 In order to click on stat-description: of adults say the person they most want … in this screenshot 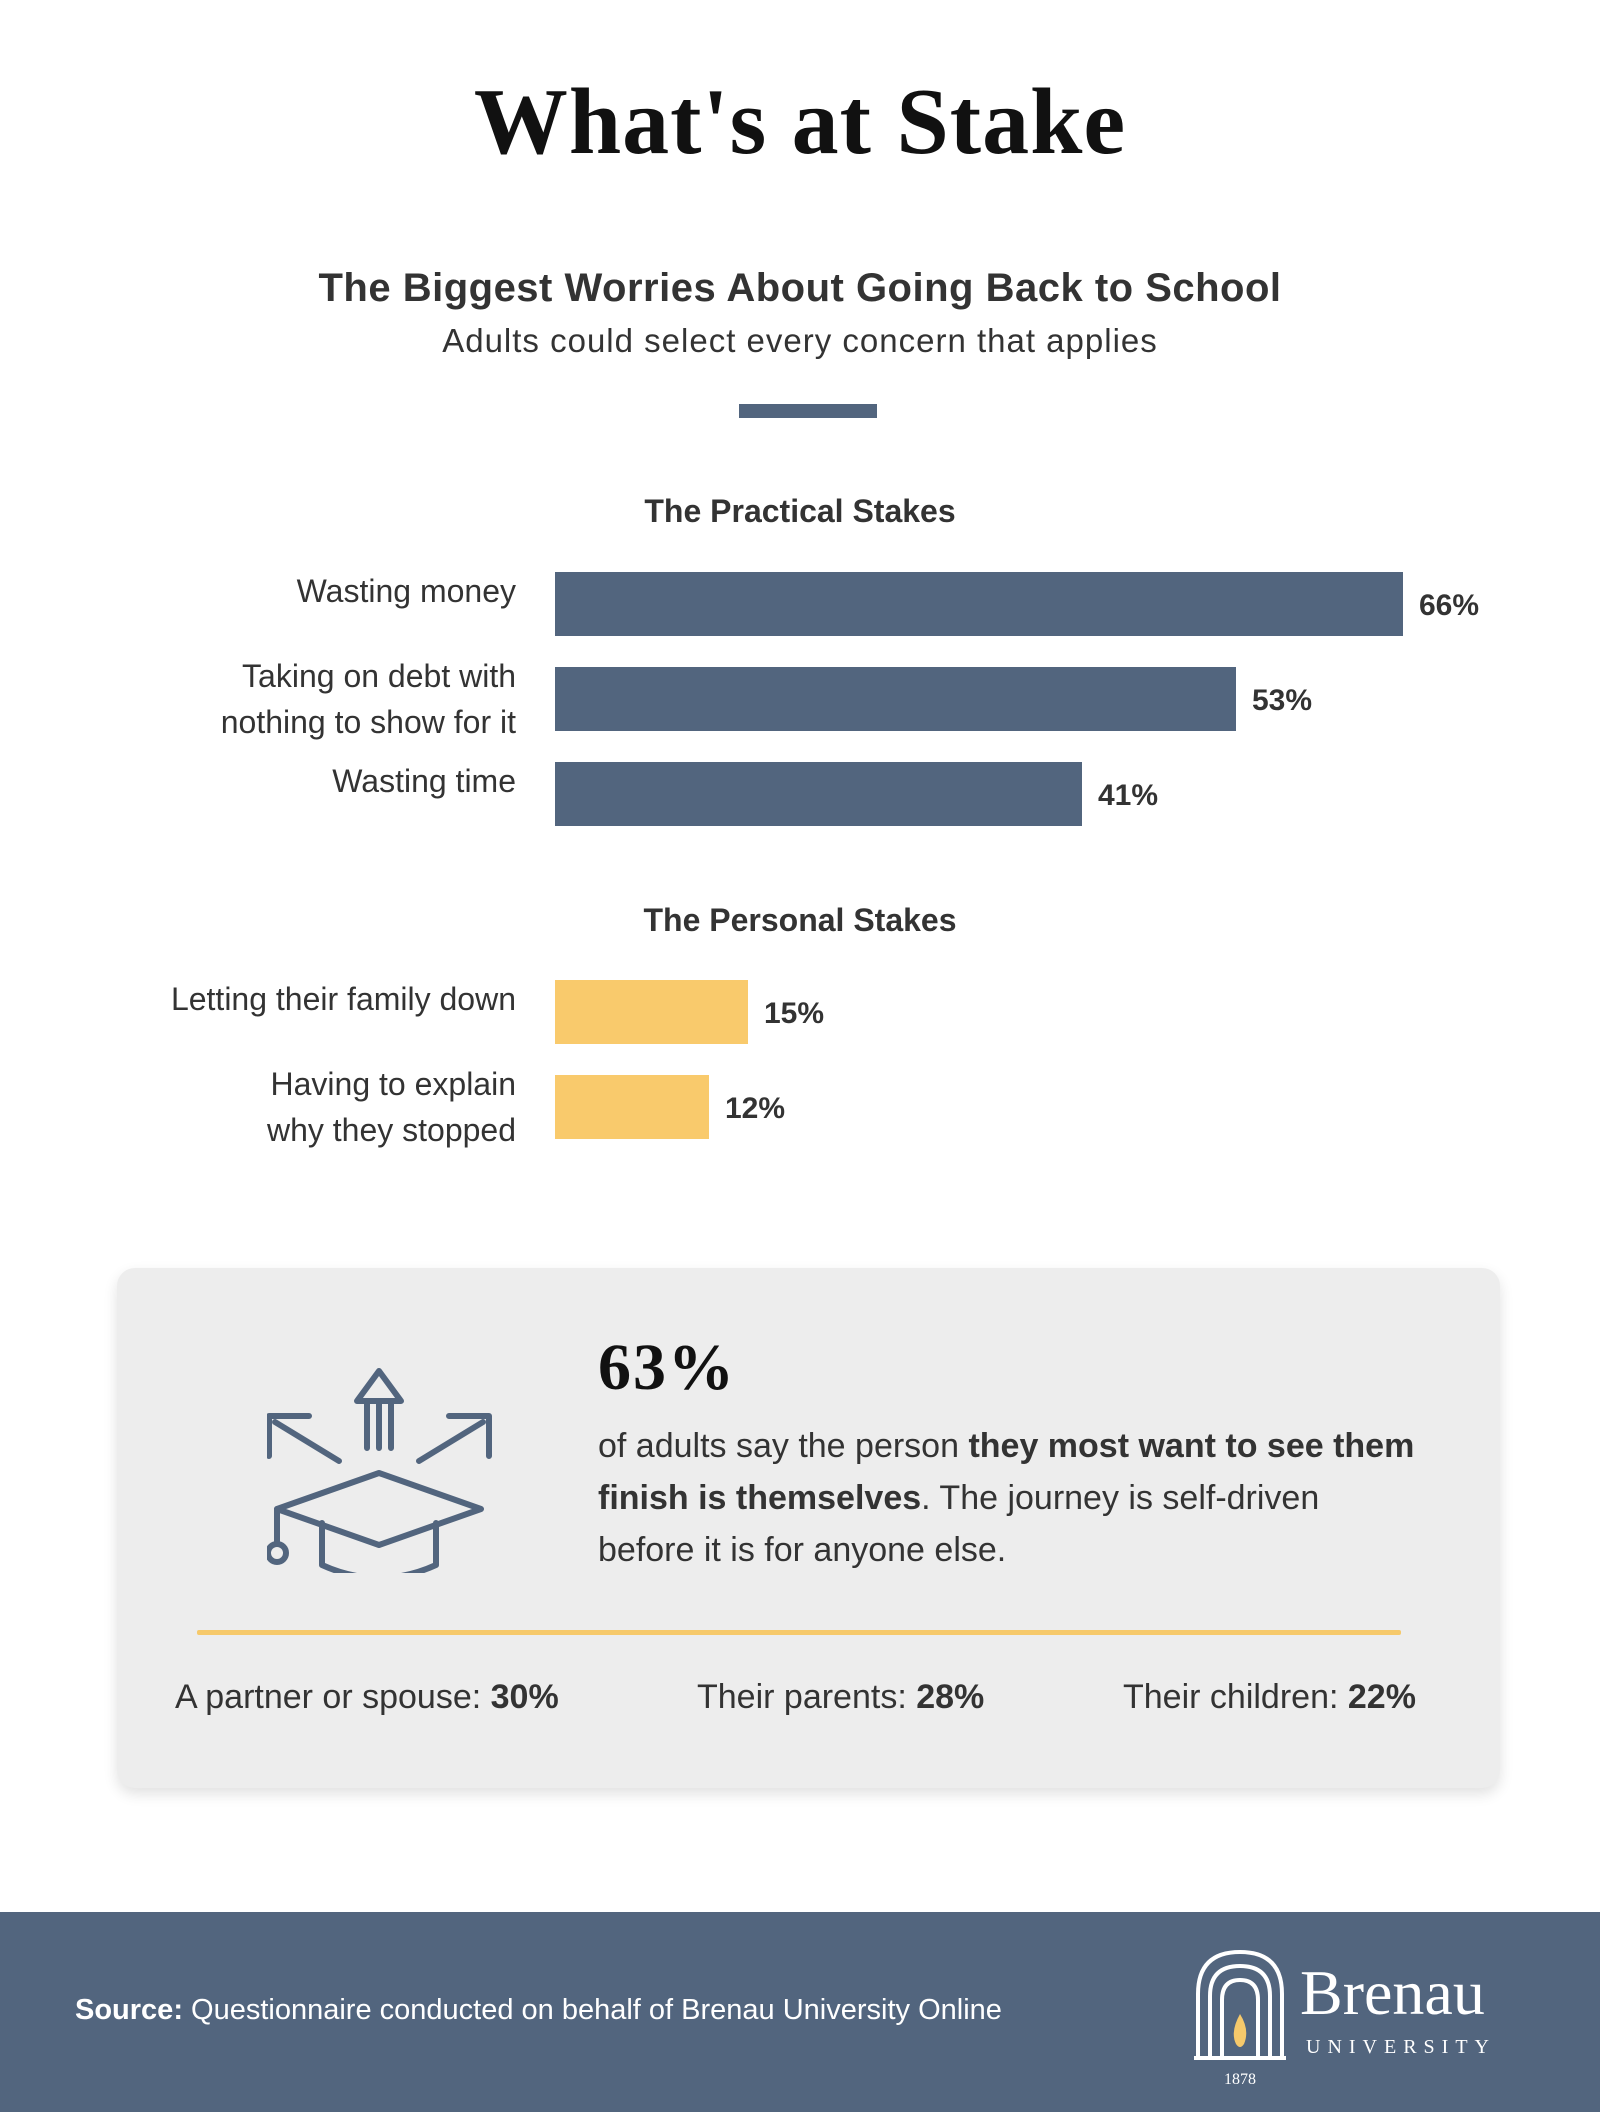, I will do `click(1006, 1498)`.